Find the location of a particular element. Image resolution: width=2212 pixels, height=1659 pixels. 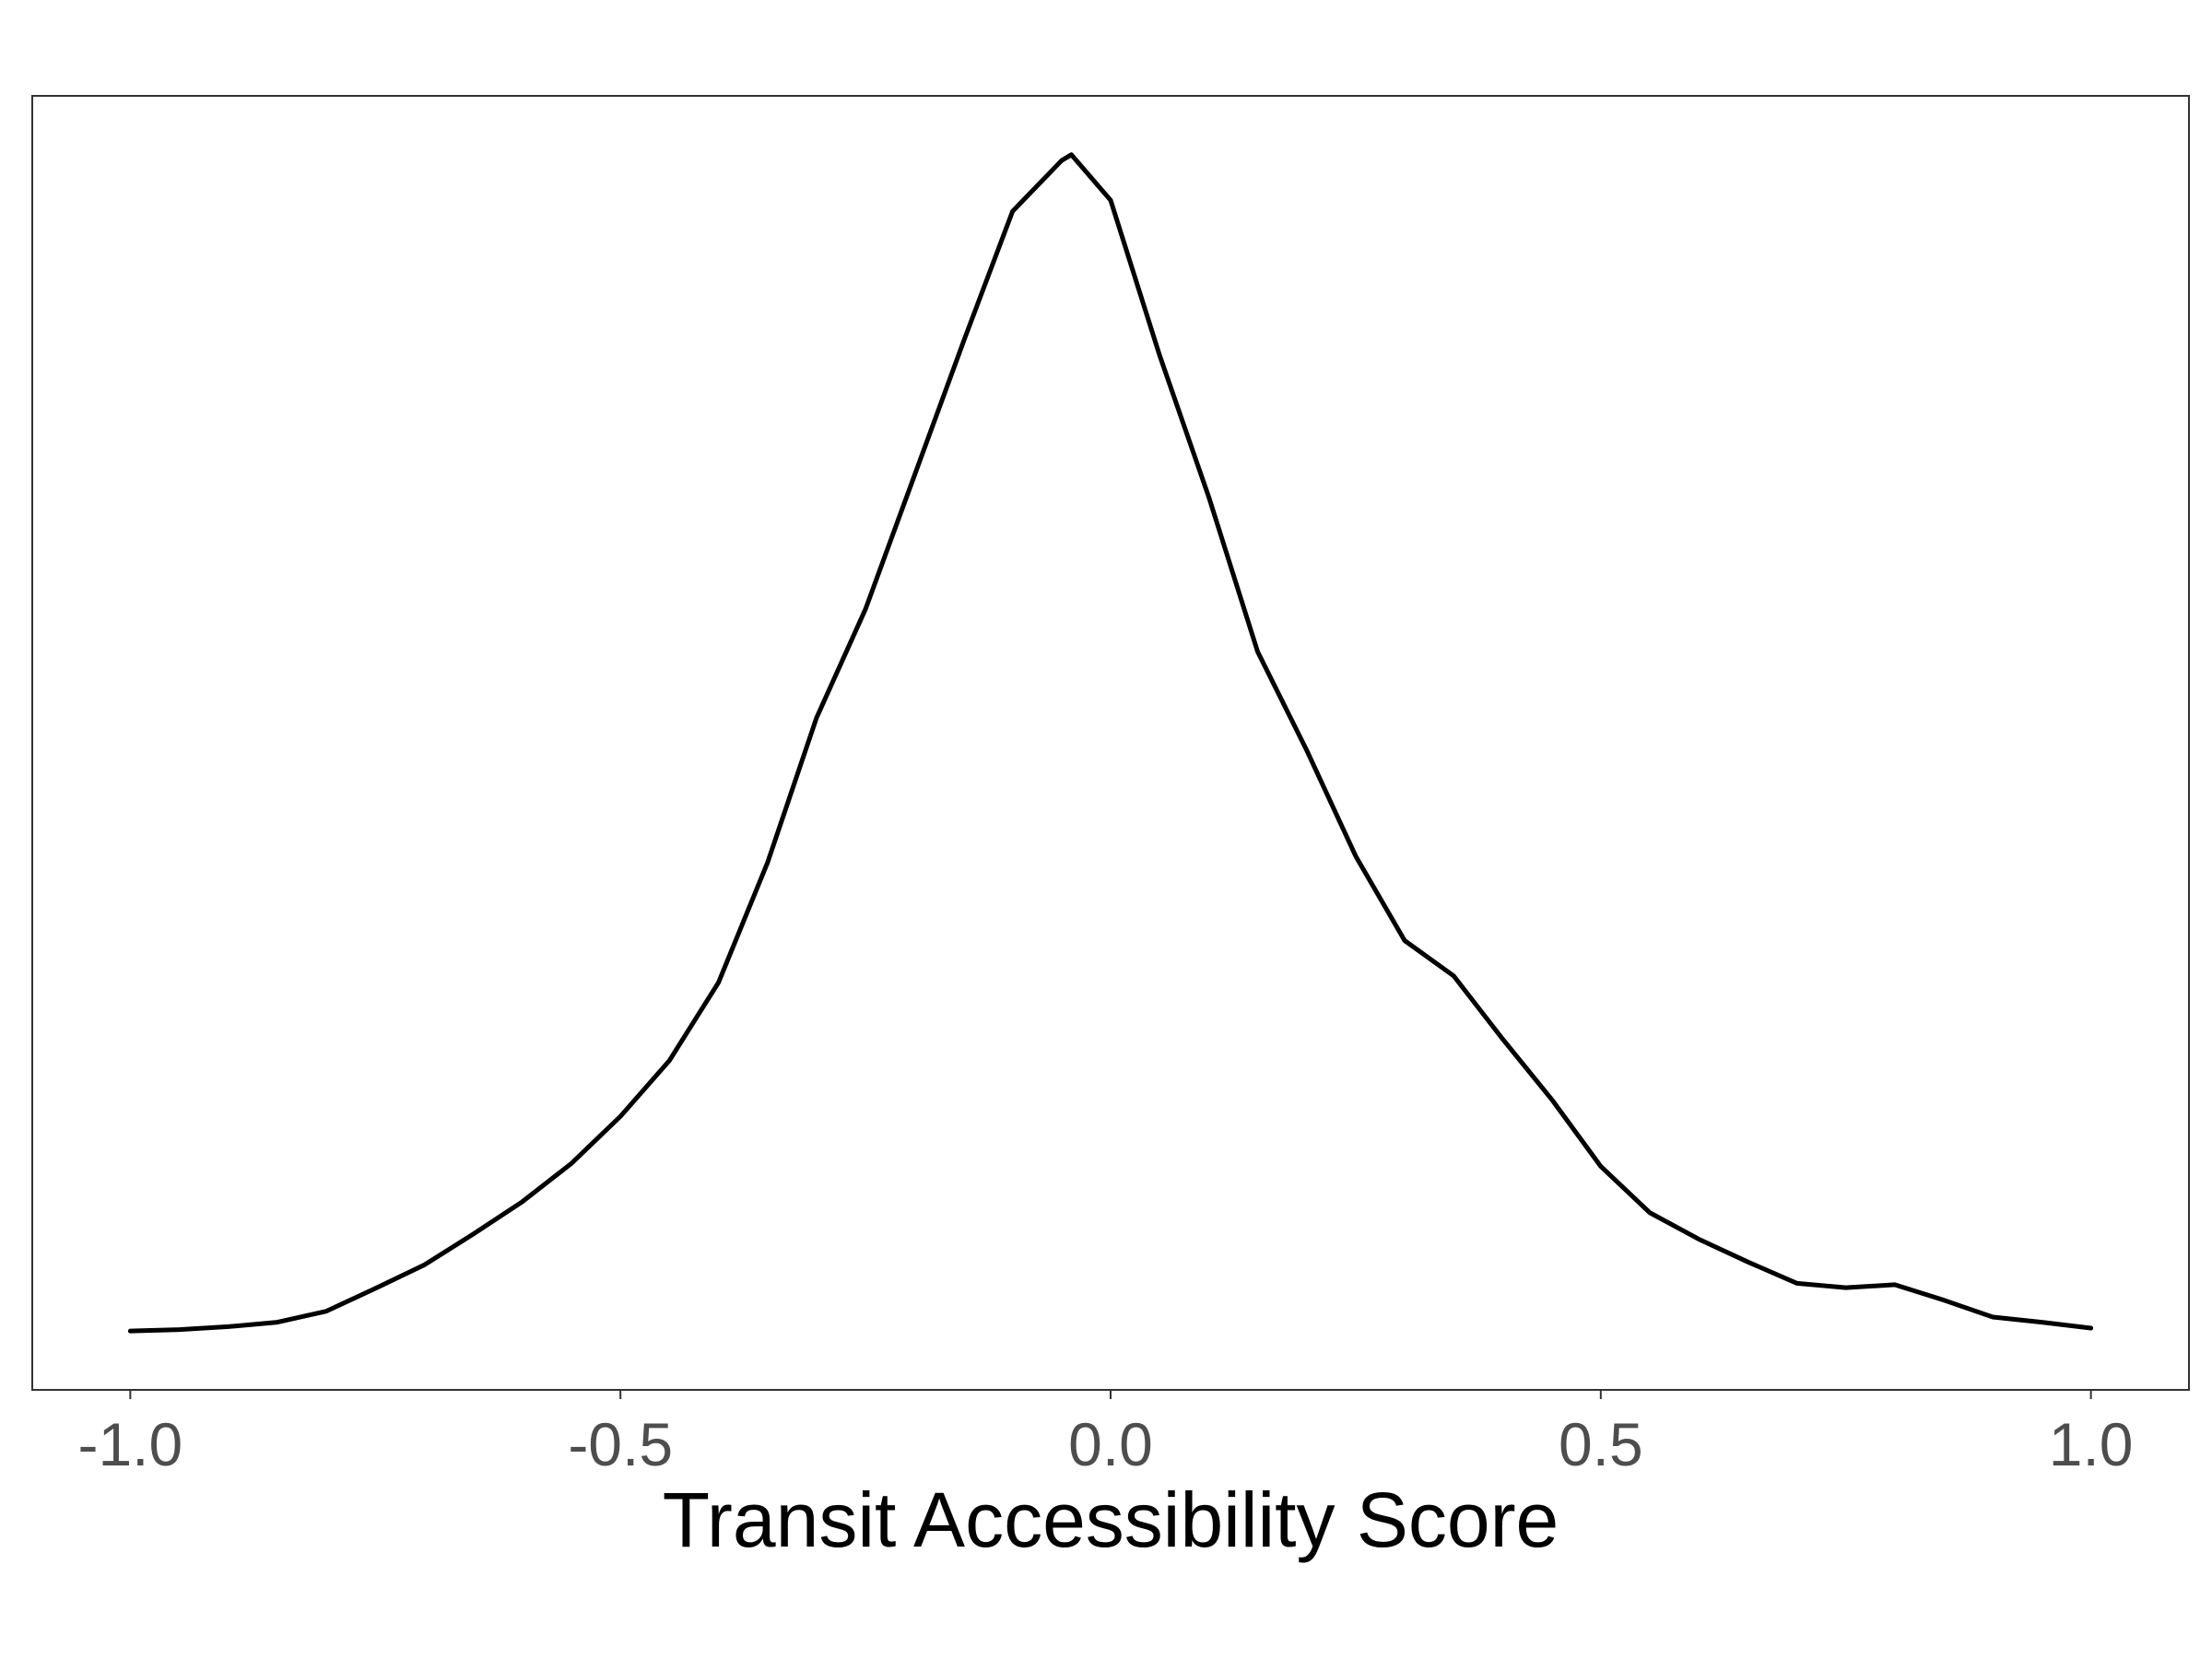

x-tick-label: 0.5 is located at coordinates (1601, 1444).